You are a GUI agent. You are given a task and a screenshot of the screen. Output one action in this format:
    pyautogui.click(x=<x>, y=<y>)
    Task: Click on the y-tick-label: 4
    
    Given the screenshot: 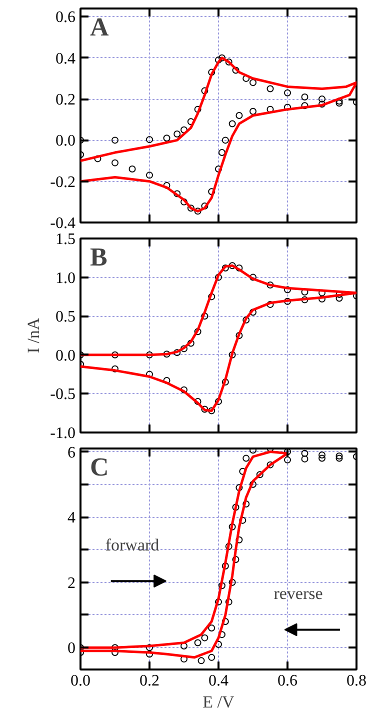 What is the action you would take?
    pyautogui.click(x=72, y=518)
    